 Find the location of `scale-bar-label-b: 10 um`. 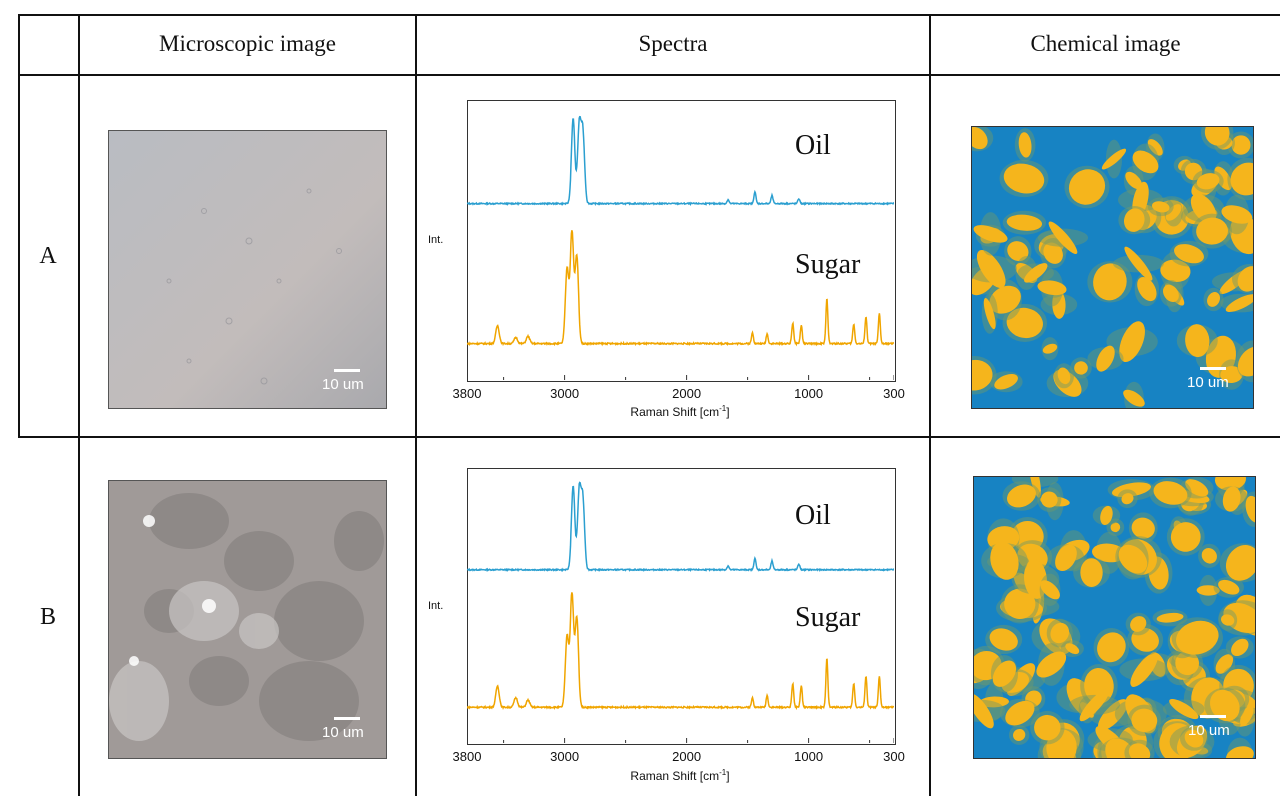

scale-bar-label-b: 10 um is located at coordinates (343, 732).